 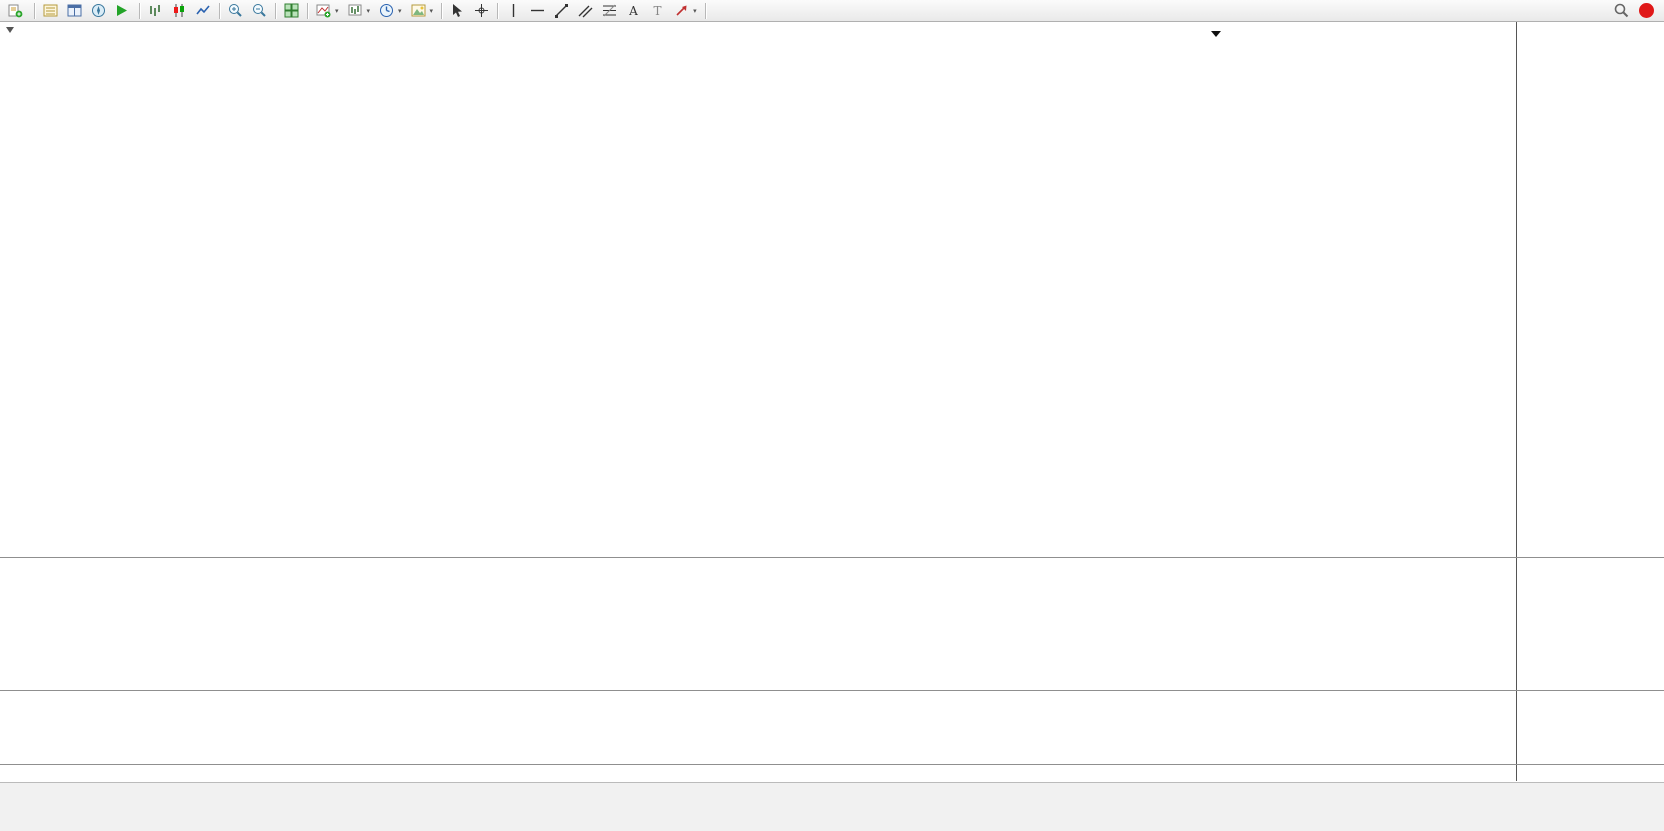 I want to click on periods-icon, so click(x=387, y=10).